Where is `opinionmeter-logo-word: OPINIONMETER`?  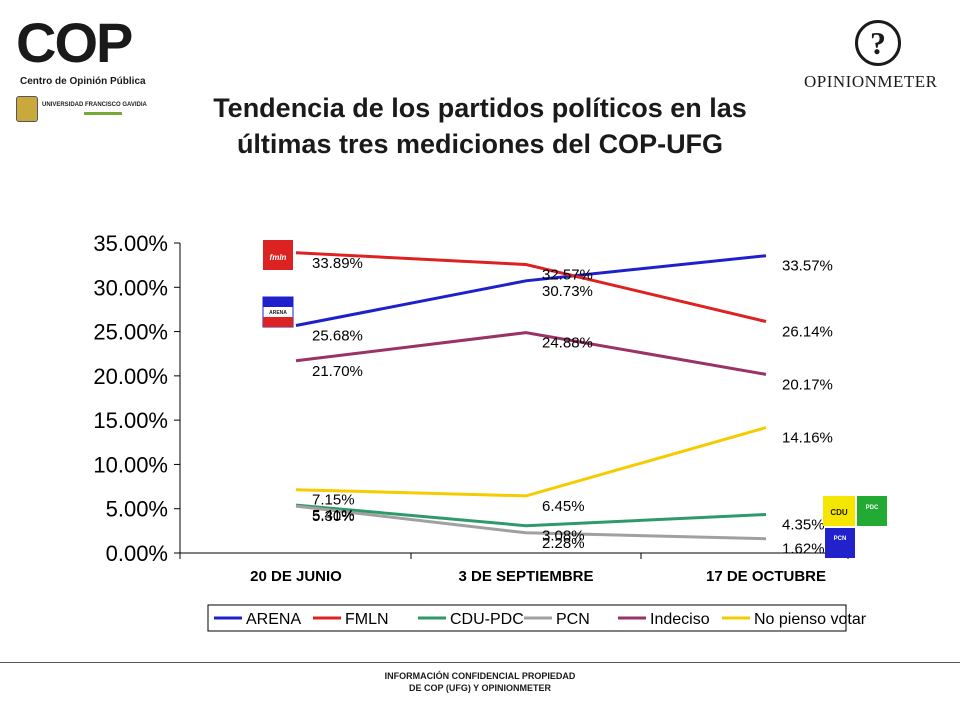
opinionmeter-logo-word: OPINIONMETER is located at coordinates (871, 81).